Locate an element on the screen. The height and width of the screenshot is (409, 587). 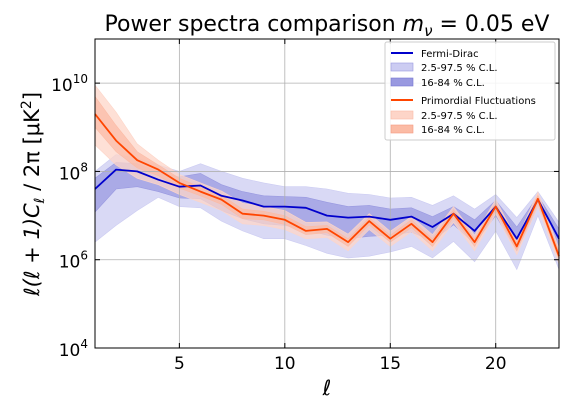
legend-fd-outer-label: 2.5-97.5 % C.L. is located at coordinates (459, 68).